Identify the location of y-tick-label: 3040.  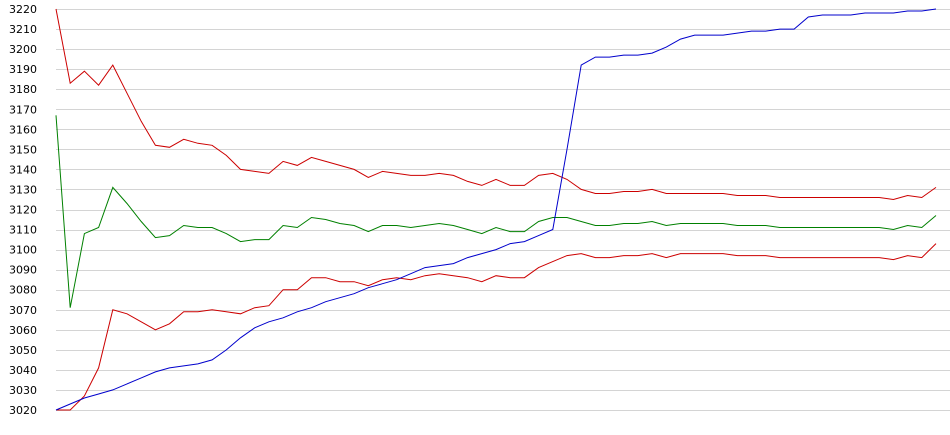
(23, 370).